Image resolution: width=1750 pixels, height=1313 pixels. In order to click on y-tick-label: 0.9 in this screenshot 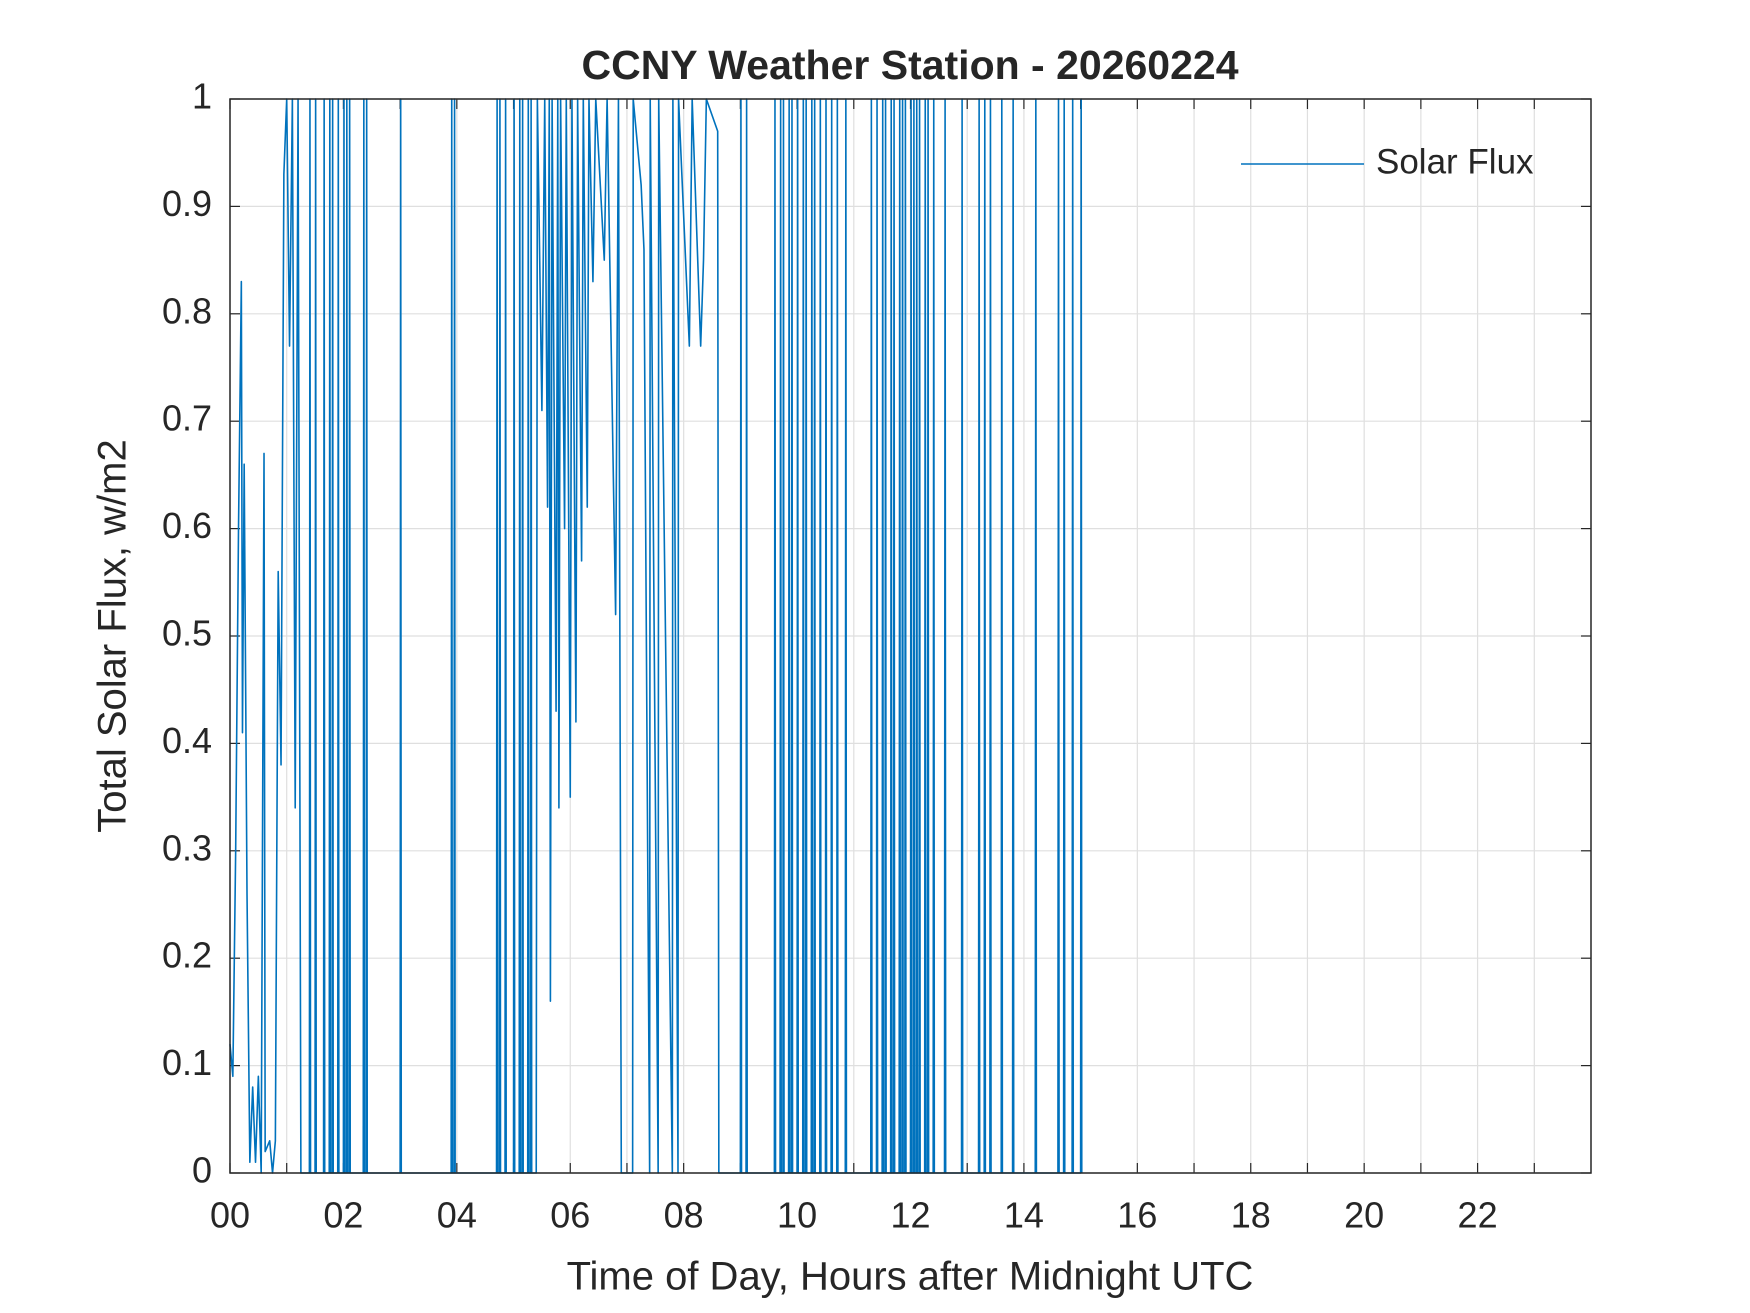, I will do `click(187, 203)`.